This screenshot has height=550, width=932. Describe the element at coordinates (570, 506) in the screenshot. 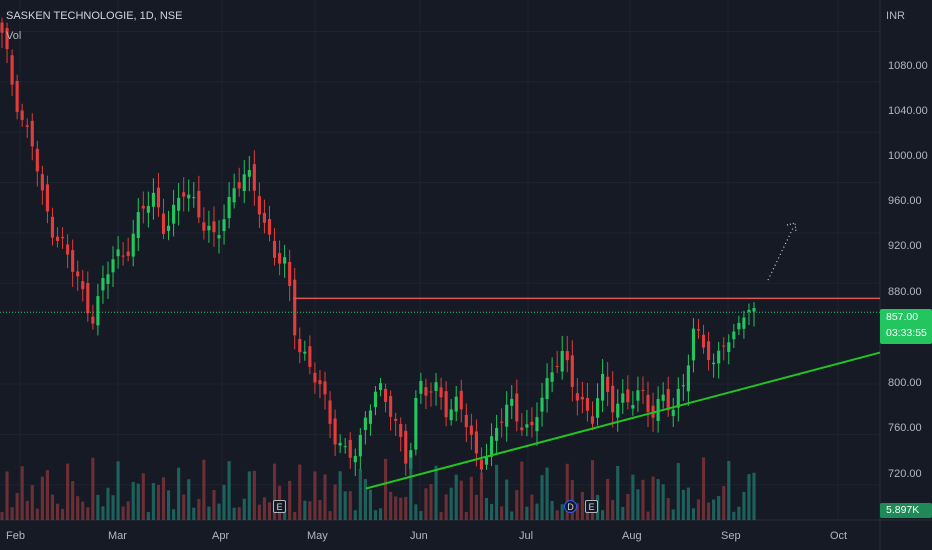

I see `dividend-marker: D` at that location.